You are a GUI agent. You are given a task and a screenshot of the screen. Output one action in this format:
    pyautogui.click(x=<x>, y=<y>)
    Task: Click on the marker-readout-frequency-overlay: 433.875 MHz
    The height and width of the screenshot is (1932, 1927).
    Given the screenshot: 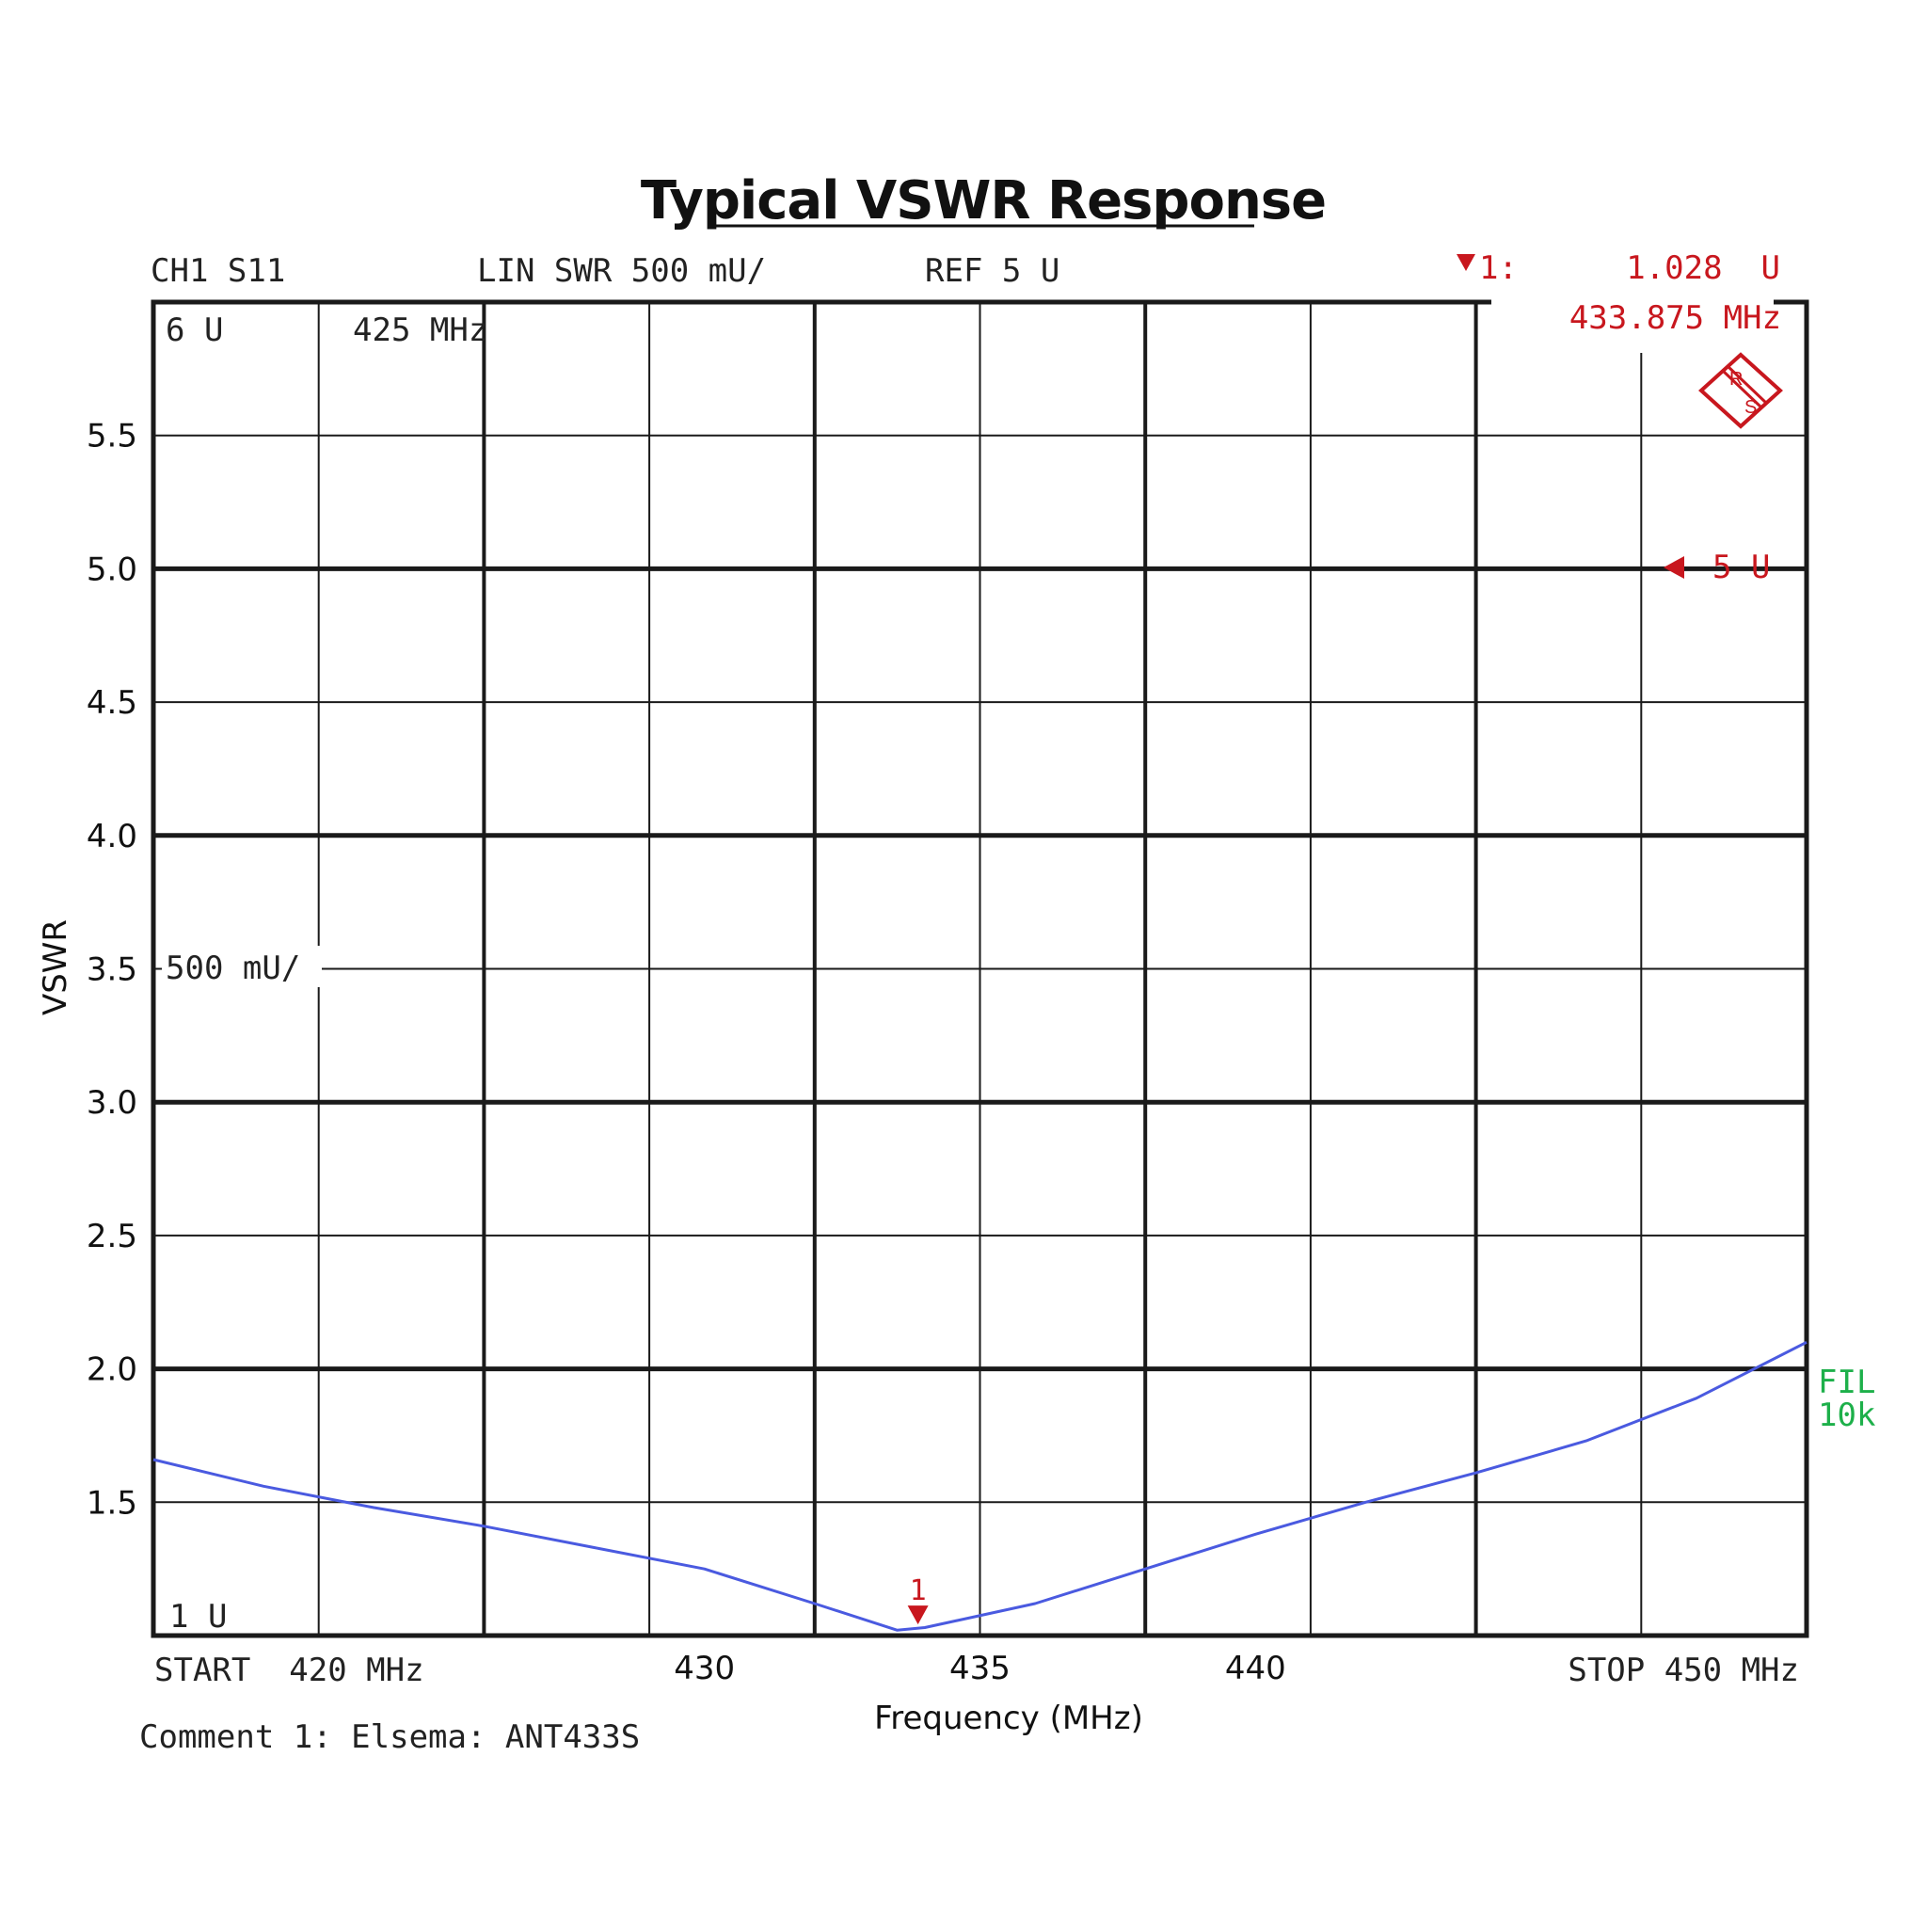 What is the action you would take?
    pyautogui.click(x=1675, y=318)
    